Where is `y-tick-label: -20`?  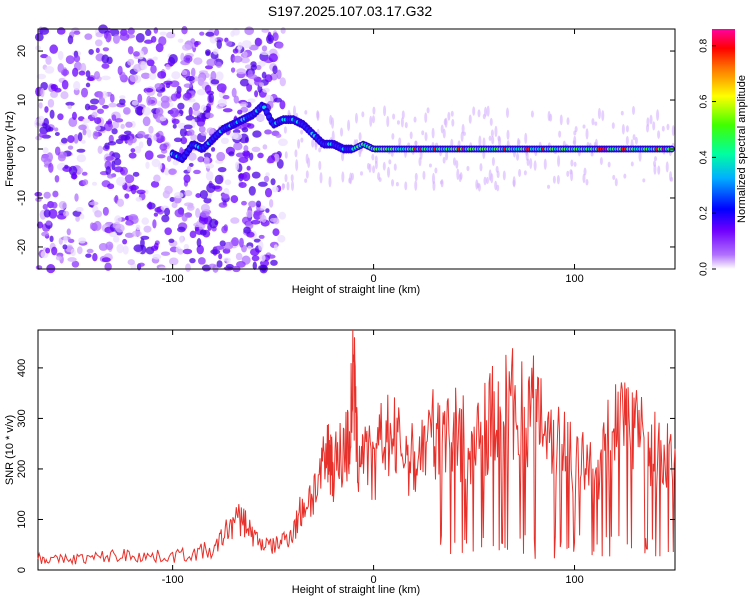
y-tick-label: -20 is located at coordinates (22, 247).